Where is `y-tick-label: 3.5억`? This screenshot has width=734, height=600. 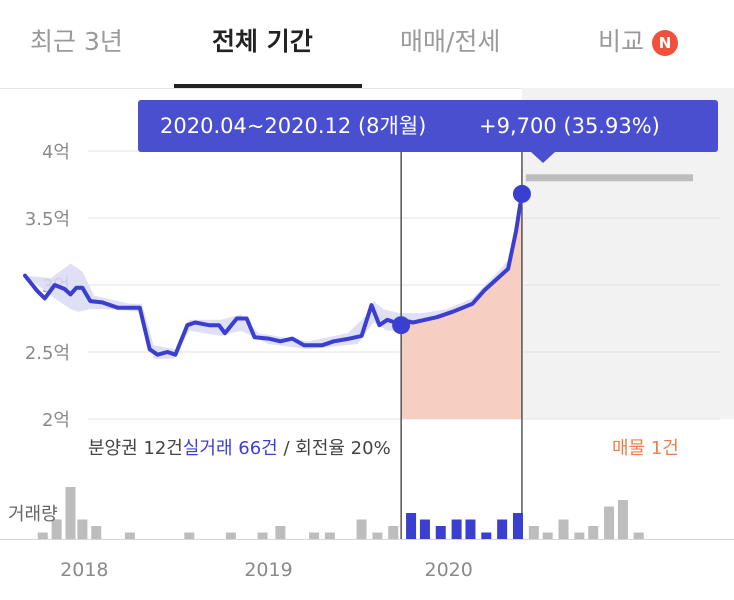
y-tick-label: 3.5억 is located at coordinates (47, 219).